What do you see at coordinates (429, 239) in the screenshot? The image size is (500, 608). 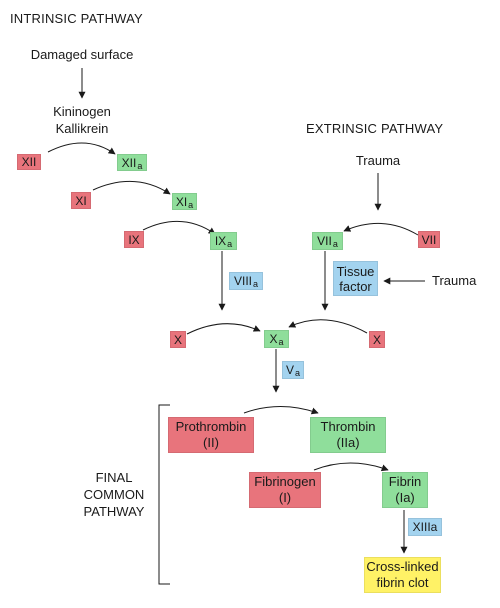 I see `factor-vii: VII` at bounding box center [429, 239].